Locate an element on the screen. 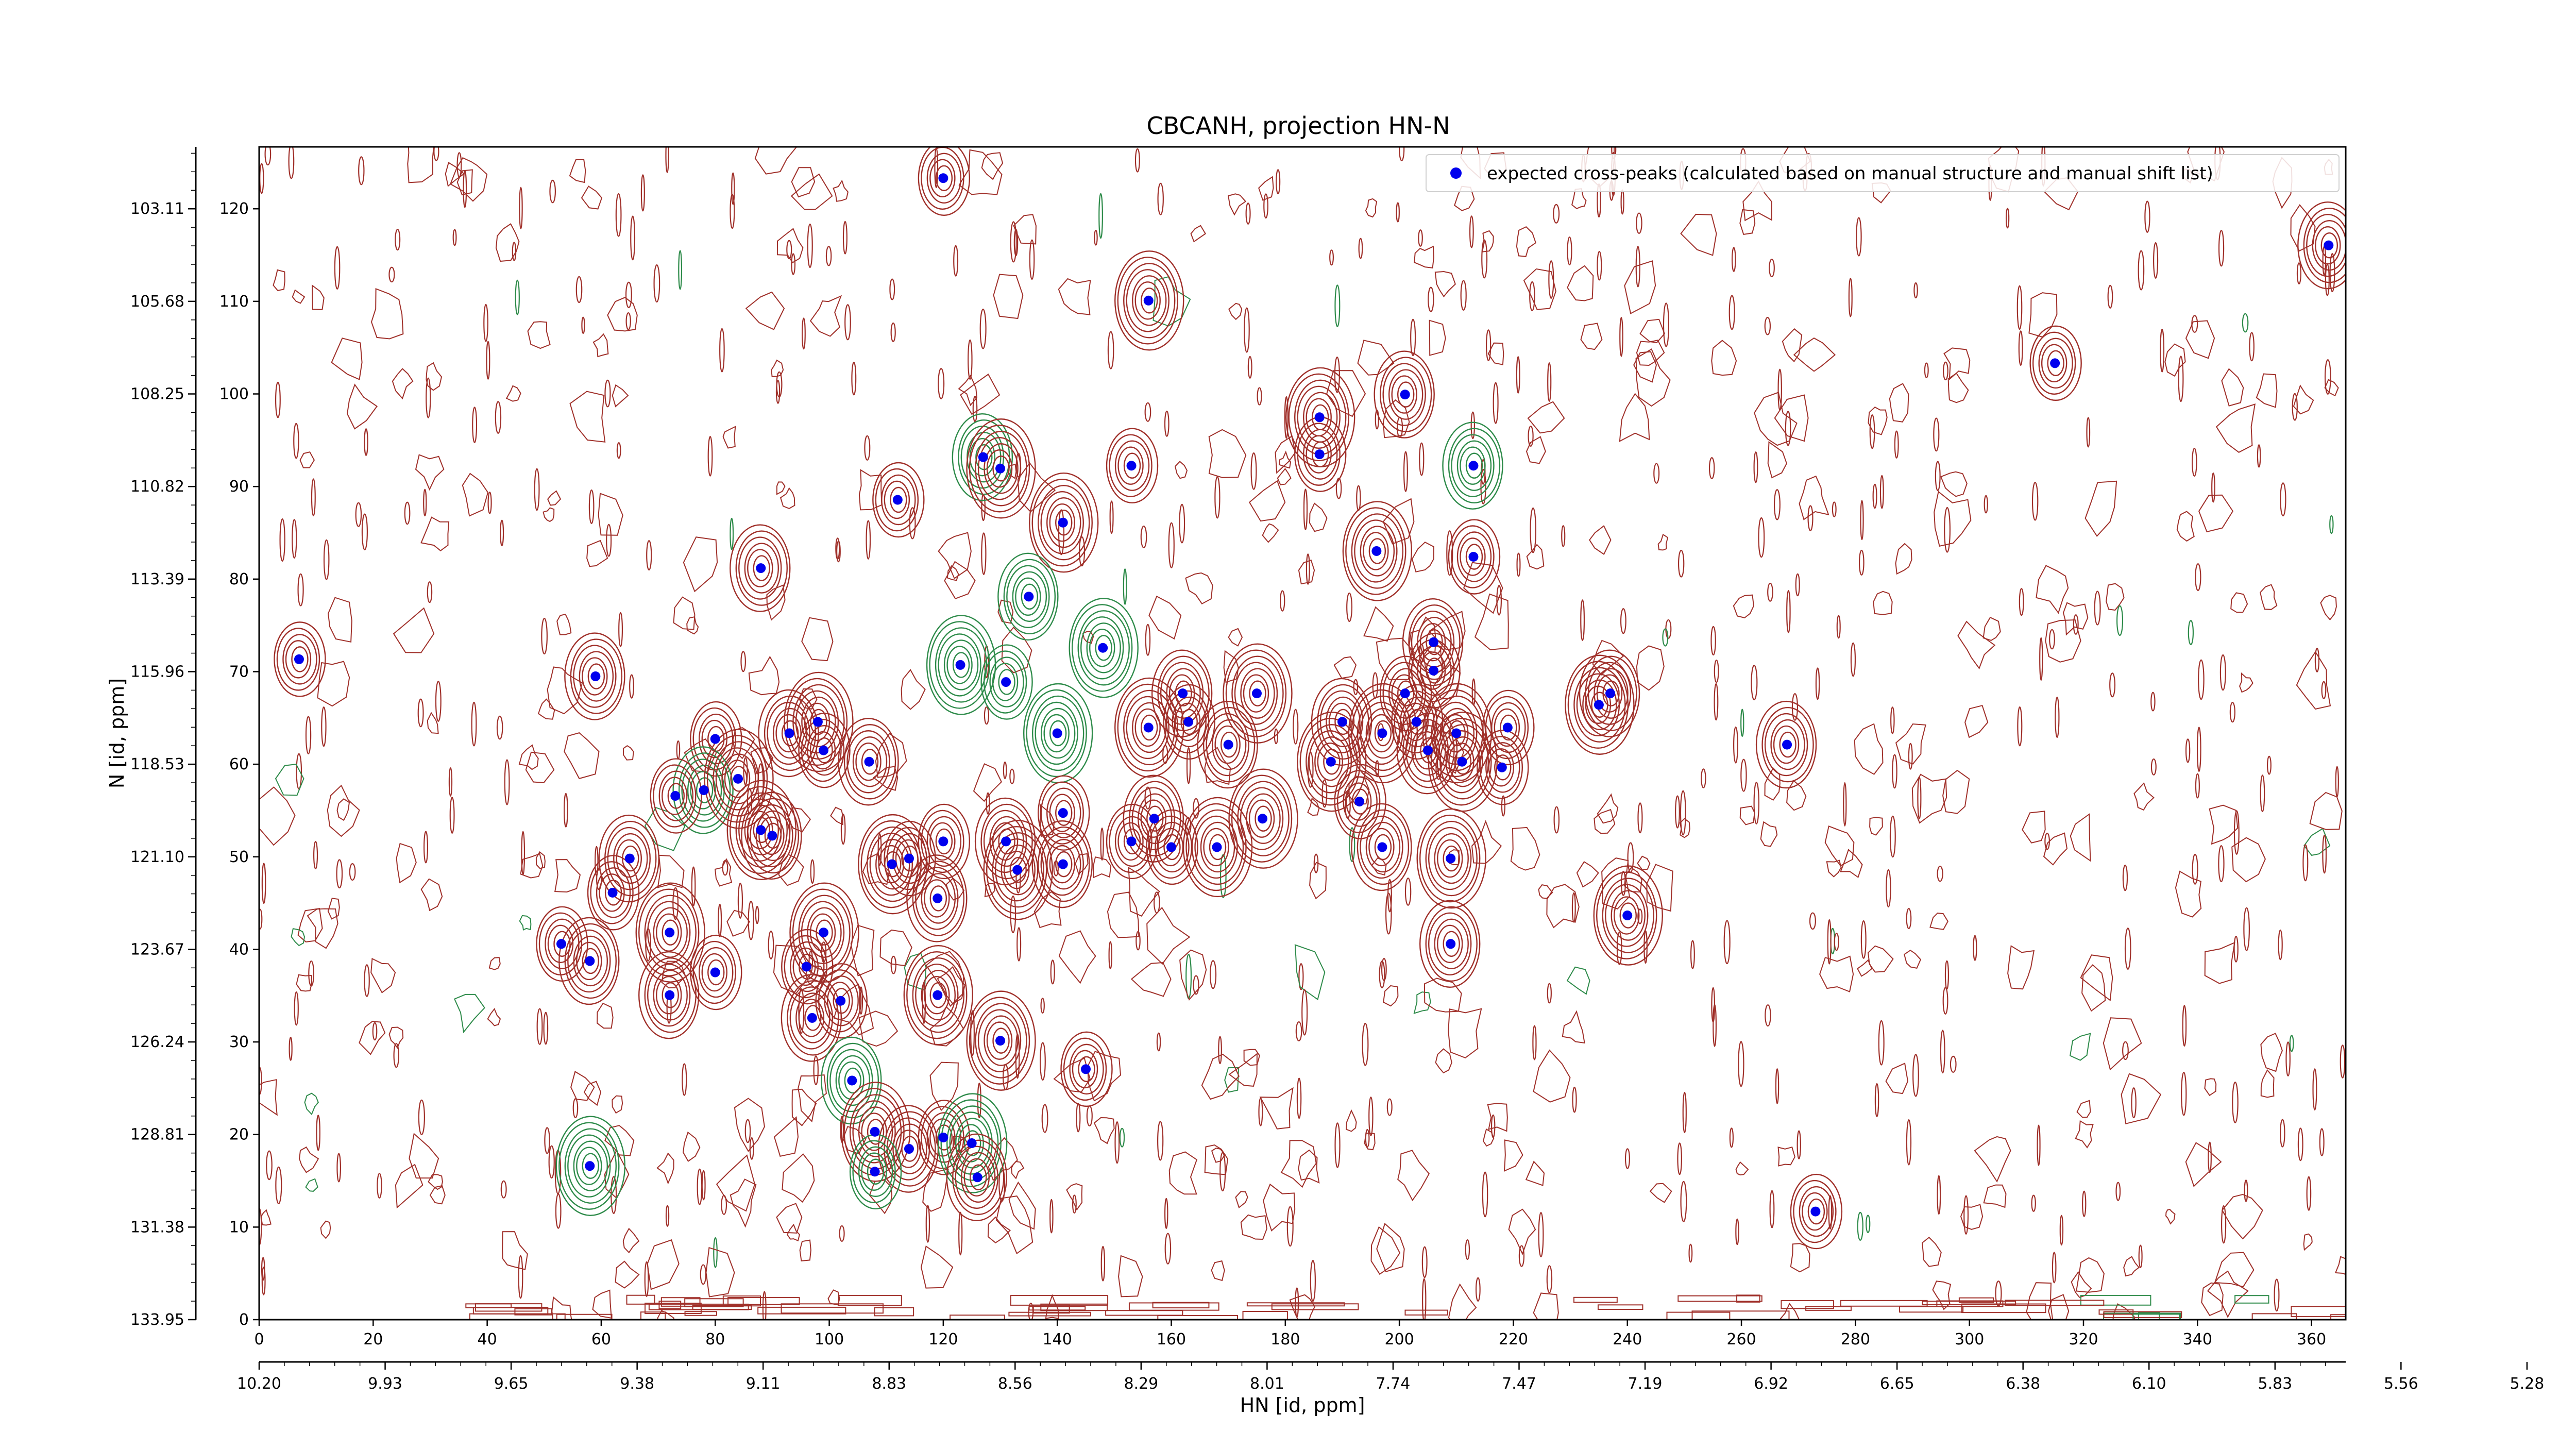 This screenshot has height=1449, width=2576. x-ppm-tick-label: 7.19 is located at coordinates (1645, 1384).